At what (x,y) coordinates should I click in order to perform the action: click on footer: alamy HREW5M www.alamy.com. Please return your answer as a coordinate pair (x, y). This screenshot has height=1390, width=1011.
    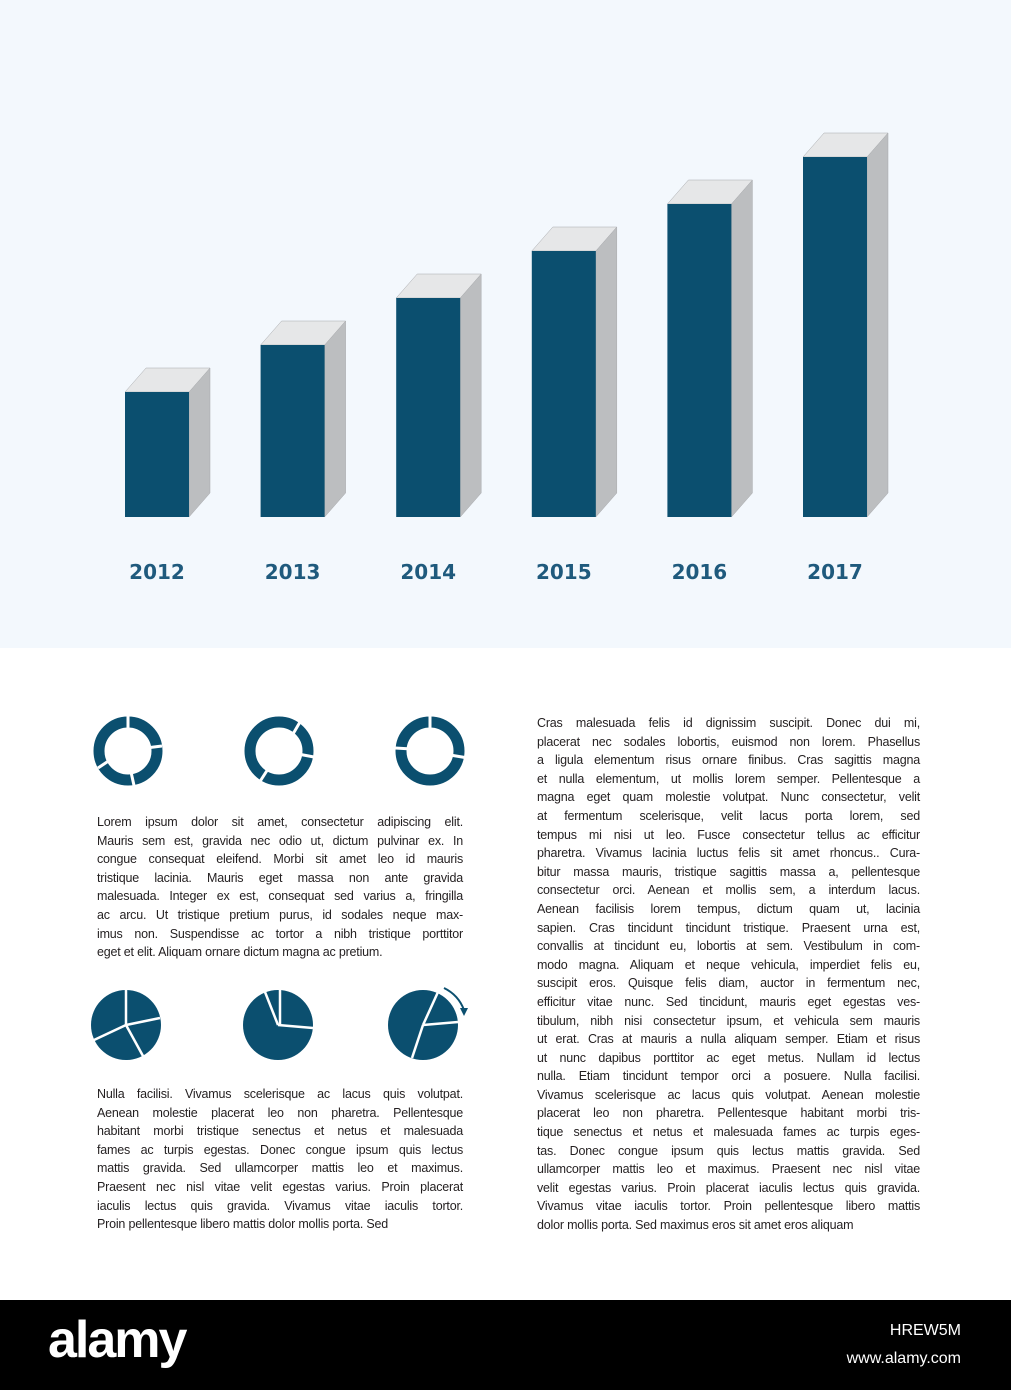
    Looking at the image, I should click on (505, 1345).